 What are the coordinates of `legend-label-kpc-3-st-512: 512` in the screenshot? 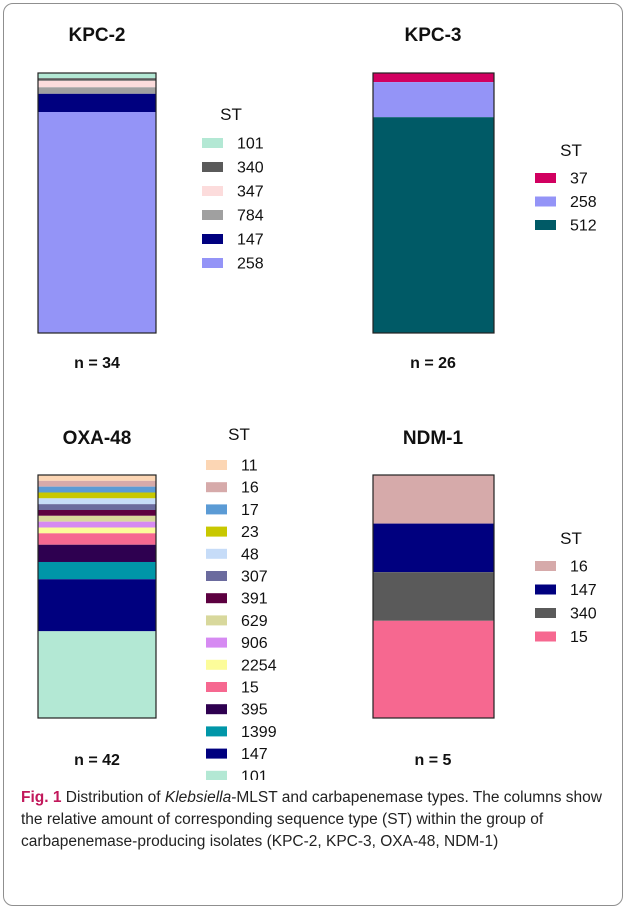 It's located at (583, 226).